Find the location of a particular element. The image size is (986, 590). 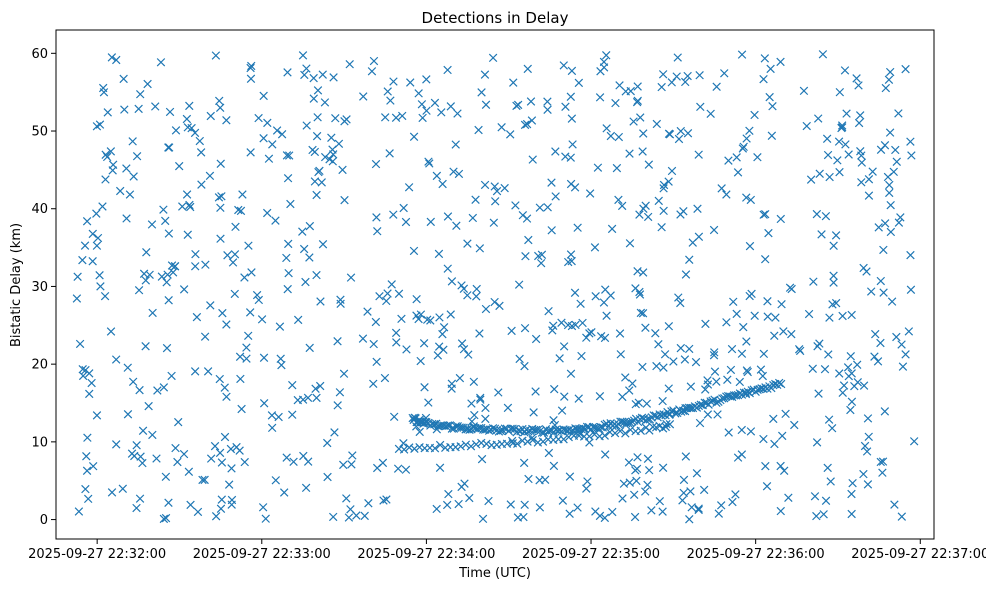

x-tick-label: 2025-09-27 22:33:00 is located at coordinates (262, 554).